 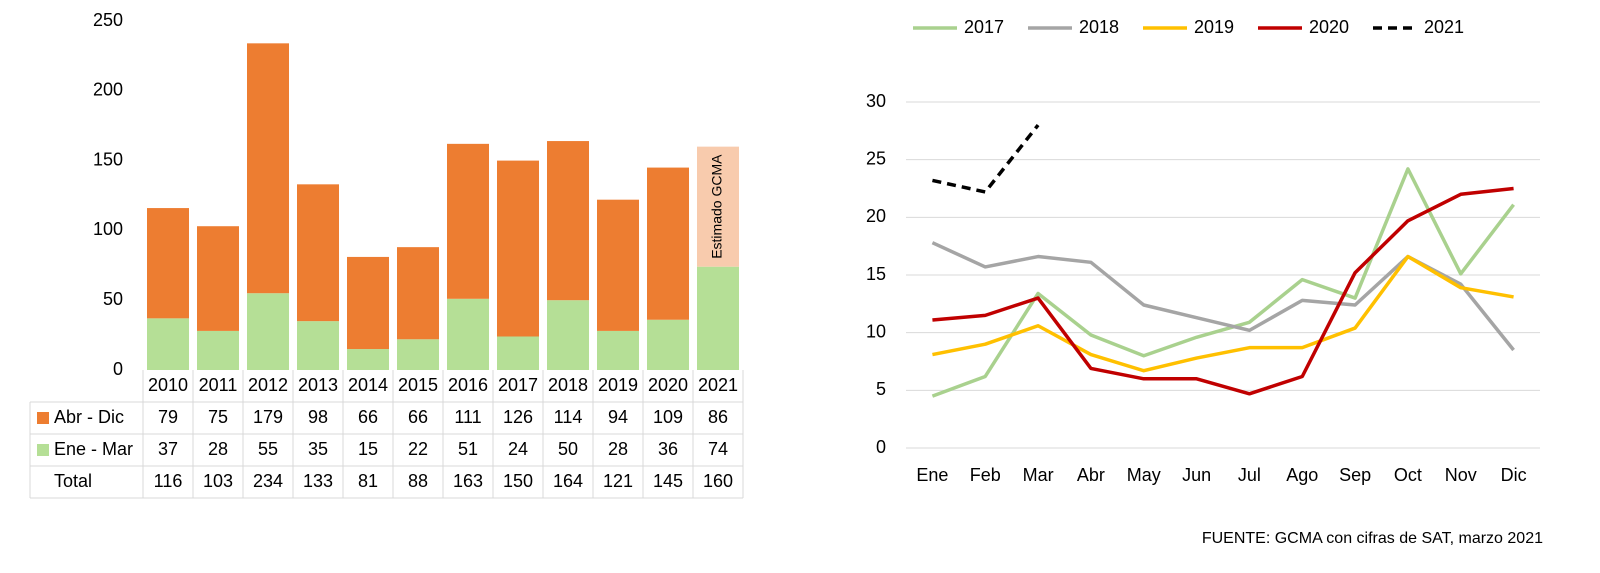 I want to click on x-tick-label: 2014, so click(x=368, y=385).